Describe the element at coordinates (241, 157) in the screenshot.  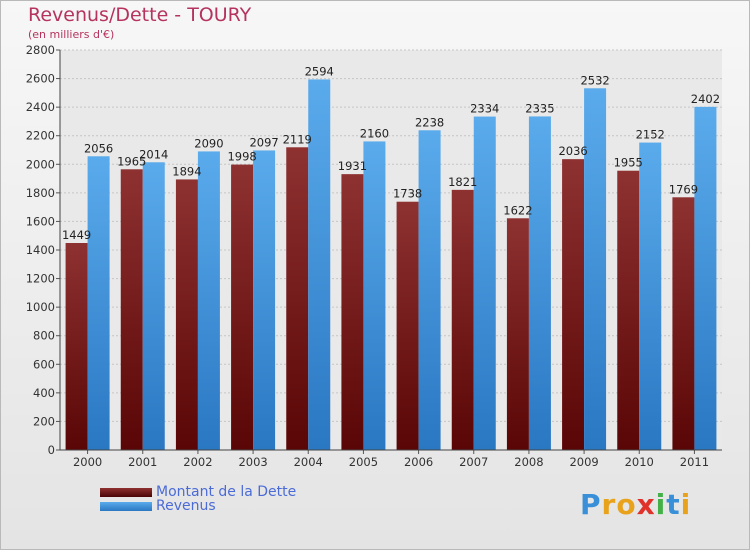
I see `data-label-debt: 1998` at that location.